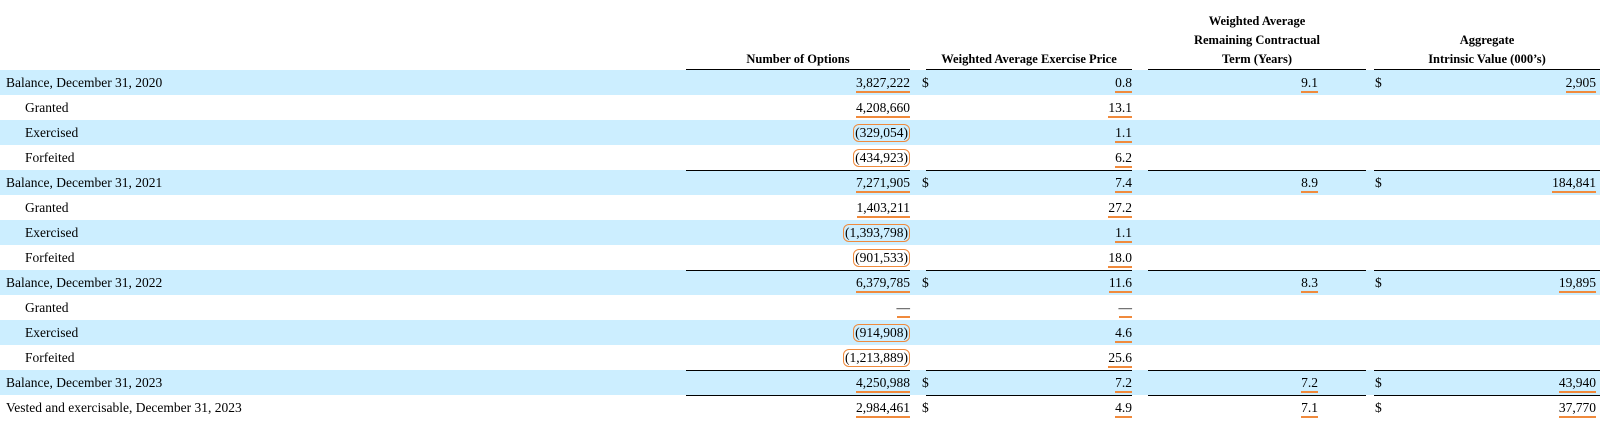  What do you see at coordinates (84, 382) in the screenshot?
I see `row-label: Balance, December 31, 2023` at bounding box center [84, 382].